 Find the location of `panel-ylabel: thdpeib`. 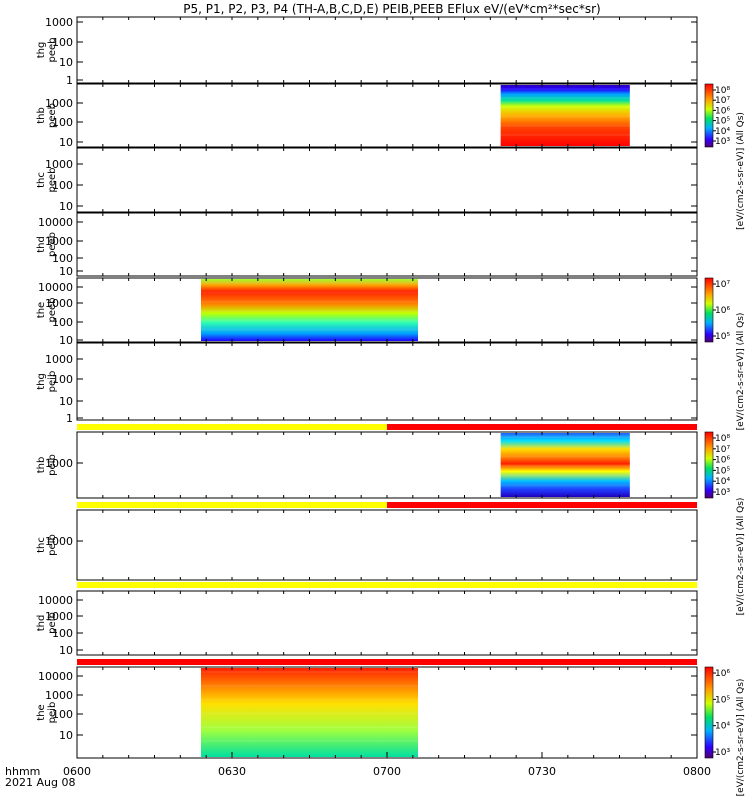

panel-ylabel: thdpeib is located at coordinates (47, 623).